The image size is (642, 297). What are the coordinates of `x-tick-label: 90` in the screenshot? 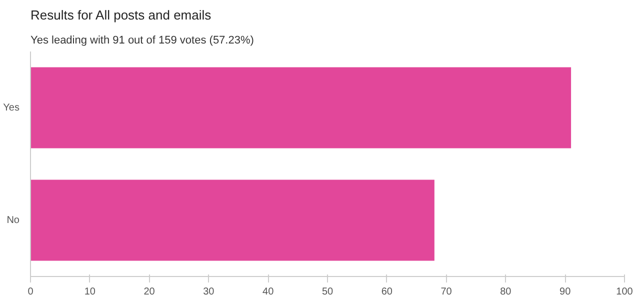 It's located at (566, 291).